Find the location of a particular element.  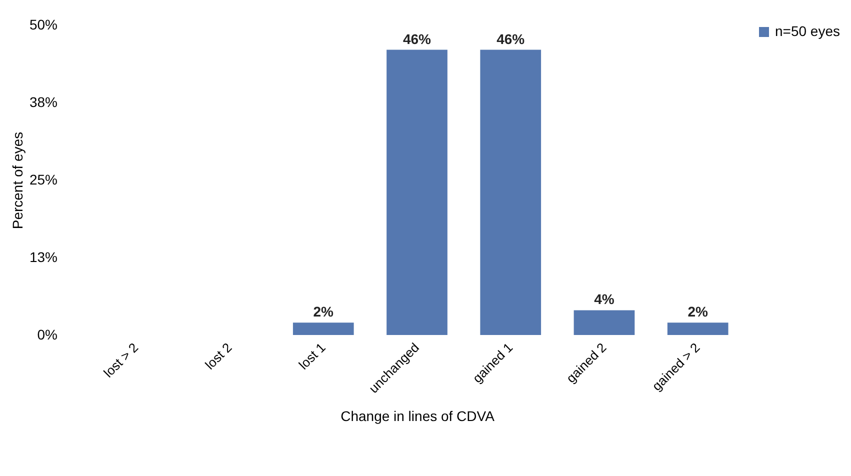

y-tick-label: 0% is located at coordinates (47, 334).